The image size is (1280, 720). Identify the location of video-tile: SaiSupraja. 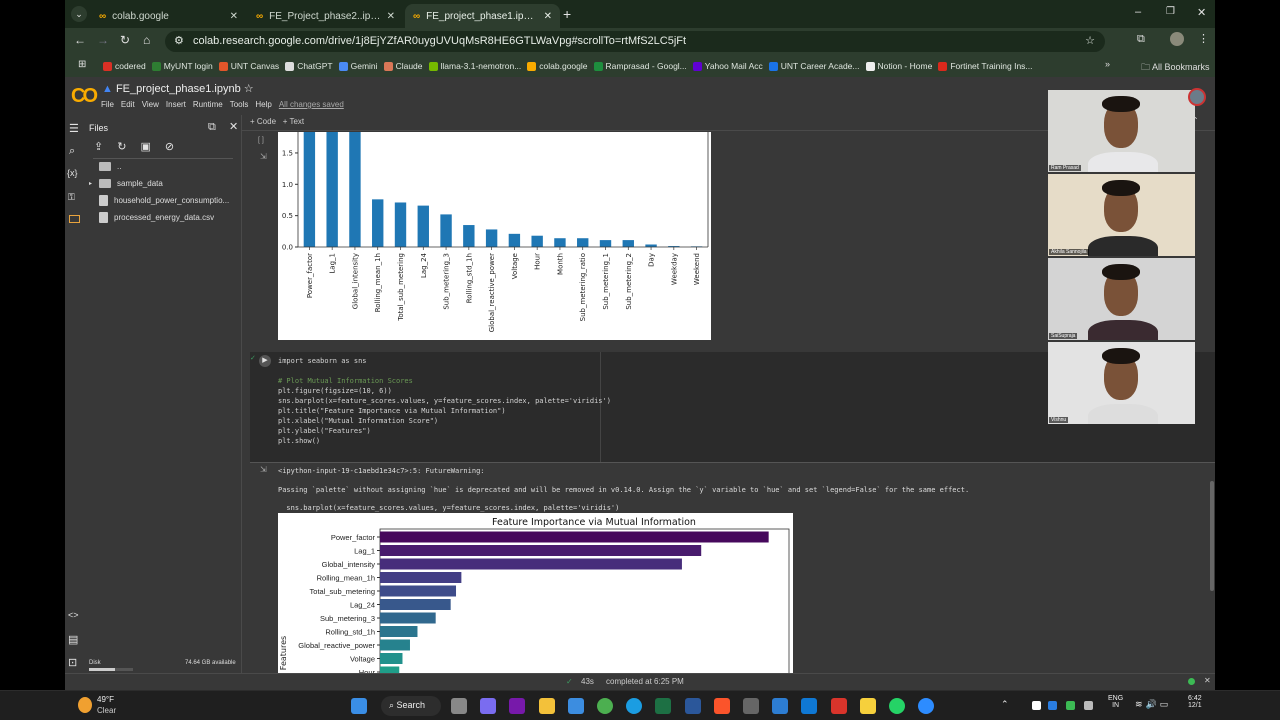
(1121, 299).